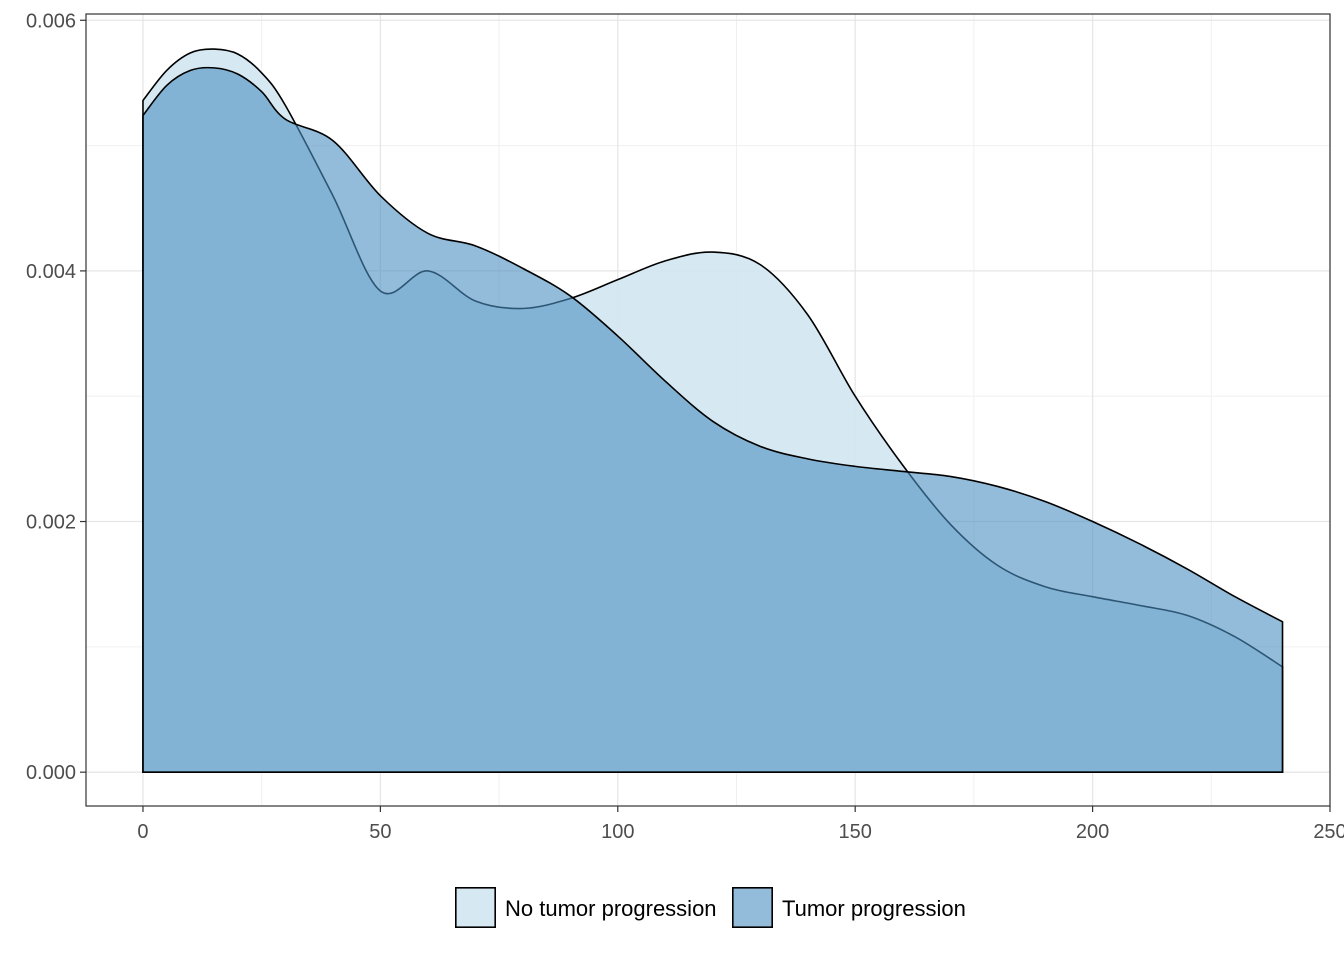 This screenshot has height=960, width=1344. Describe the element at coordinates (611, 908) in the screenshot. I see `legend-label-series-1: No tumor progression` at that location.